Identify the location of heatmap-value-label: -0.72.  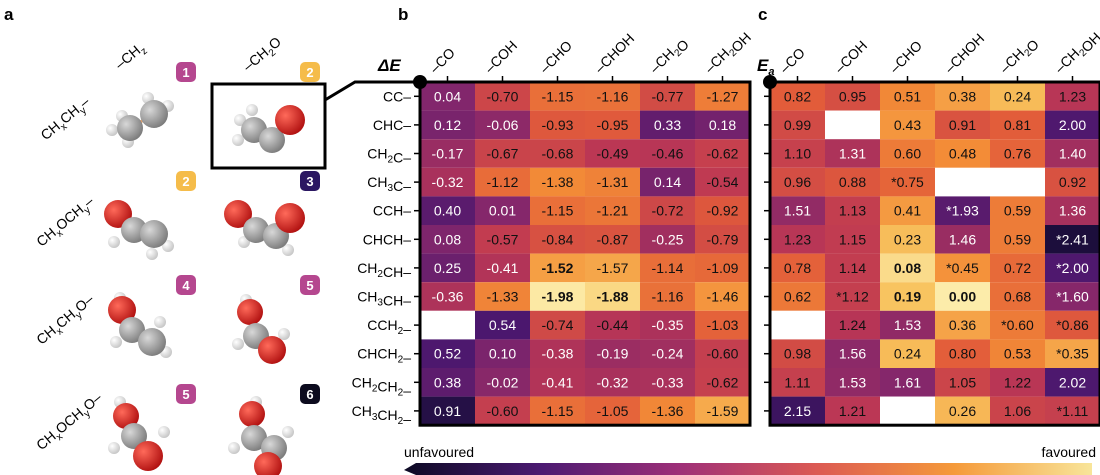
(668, 211).